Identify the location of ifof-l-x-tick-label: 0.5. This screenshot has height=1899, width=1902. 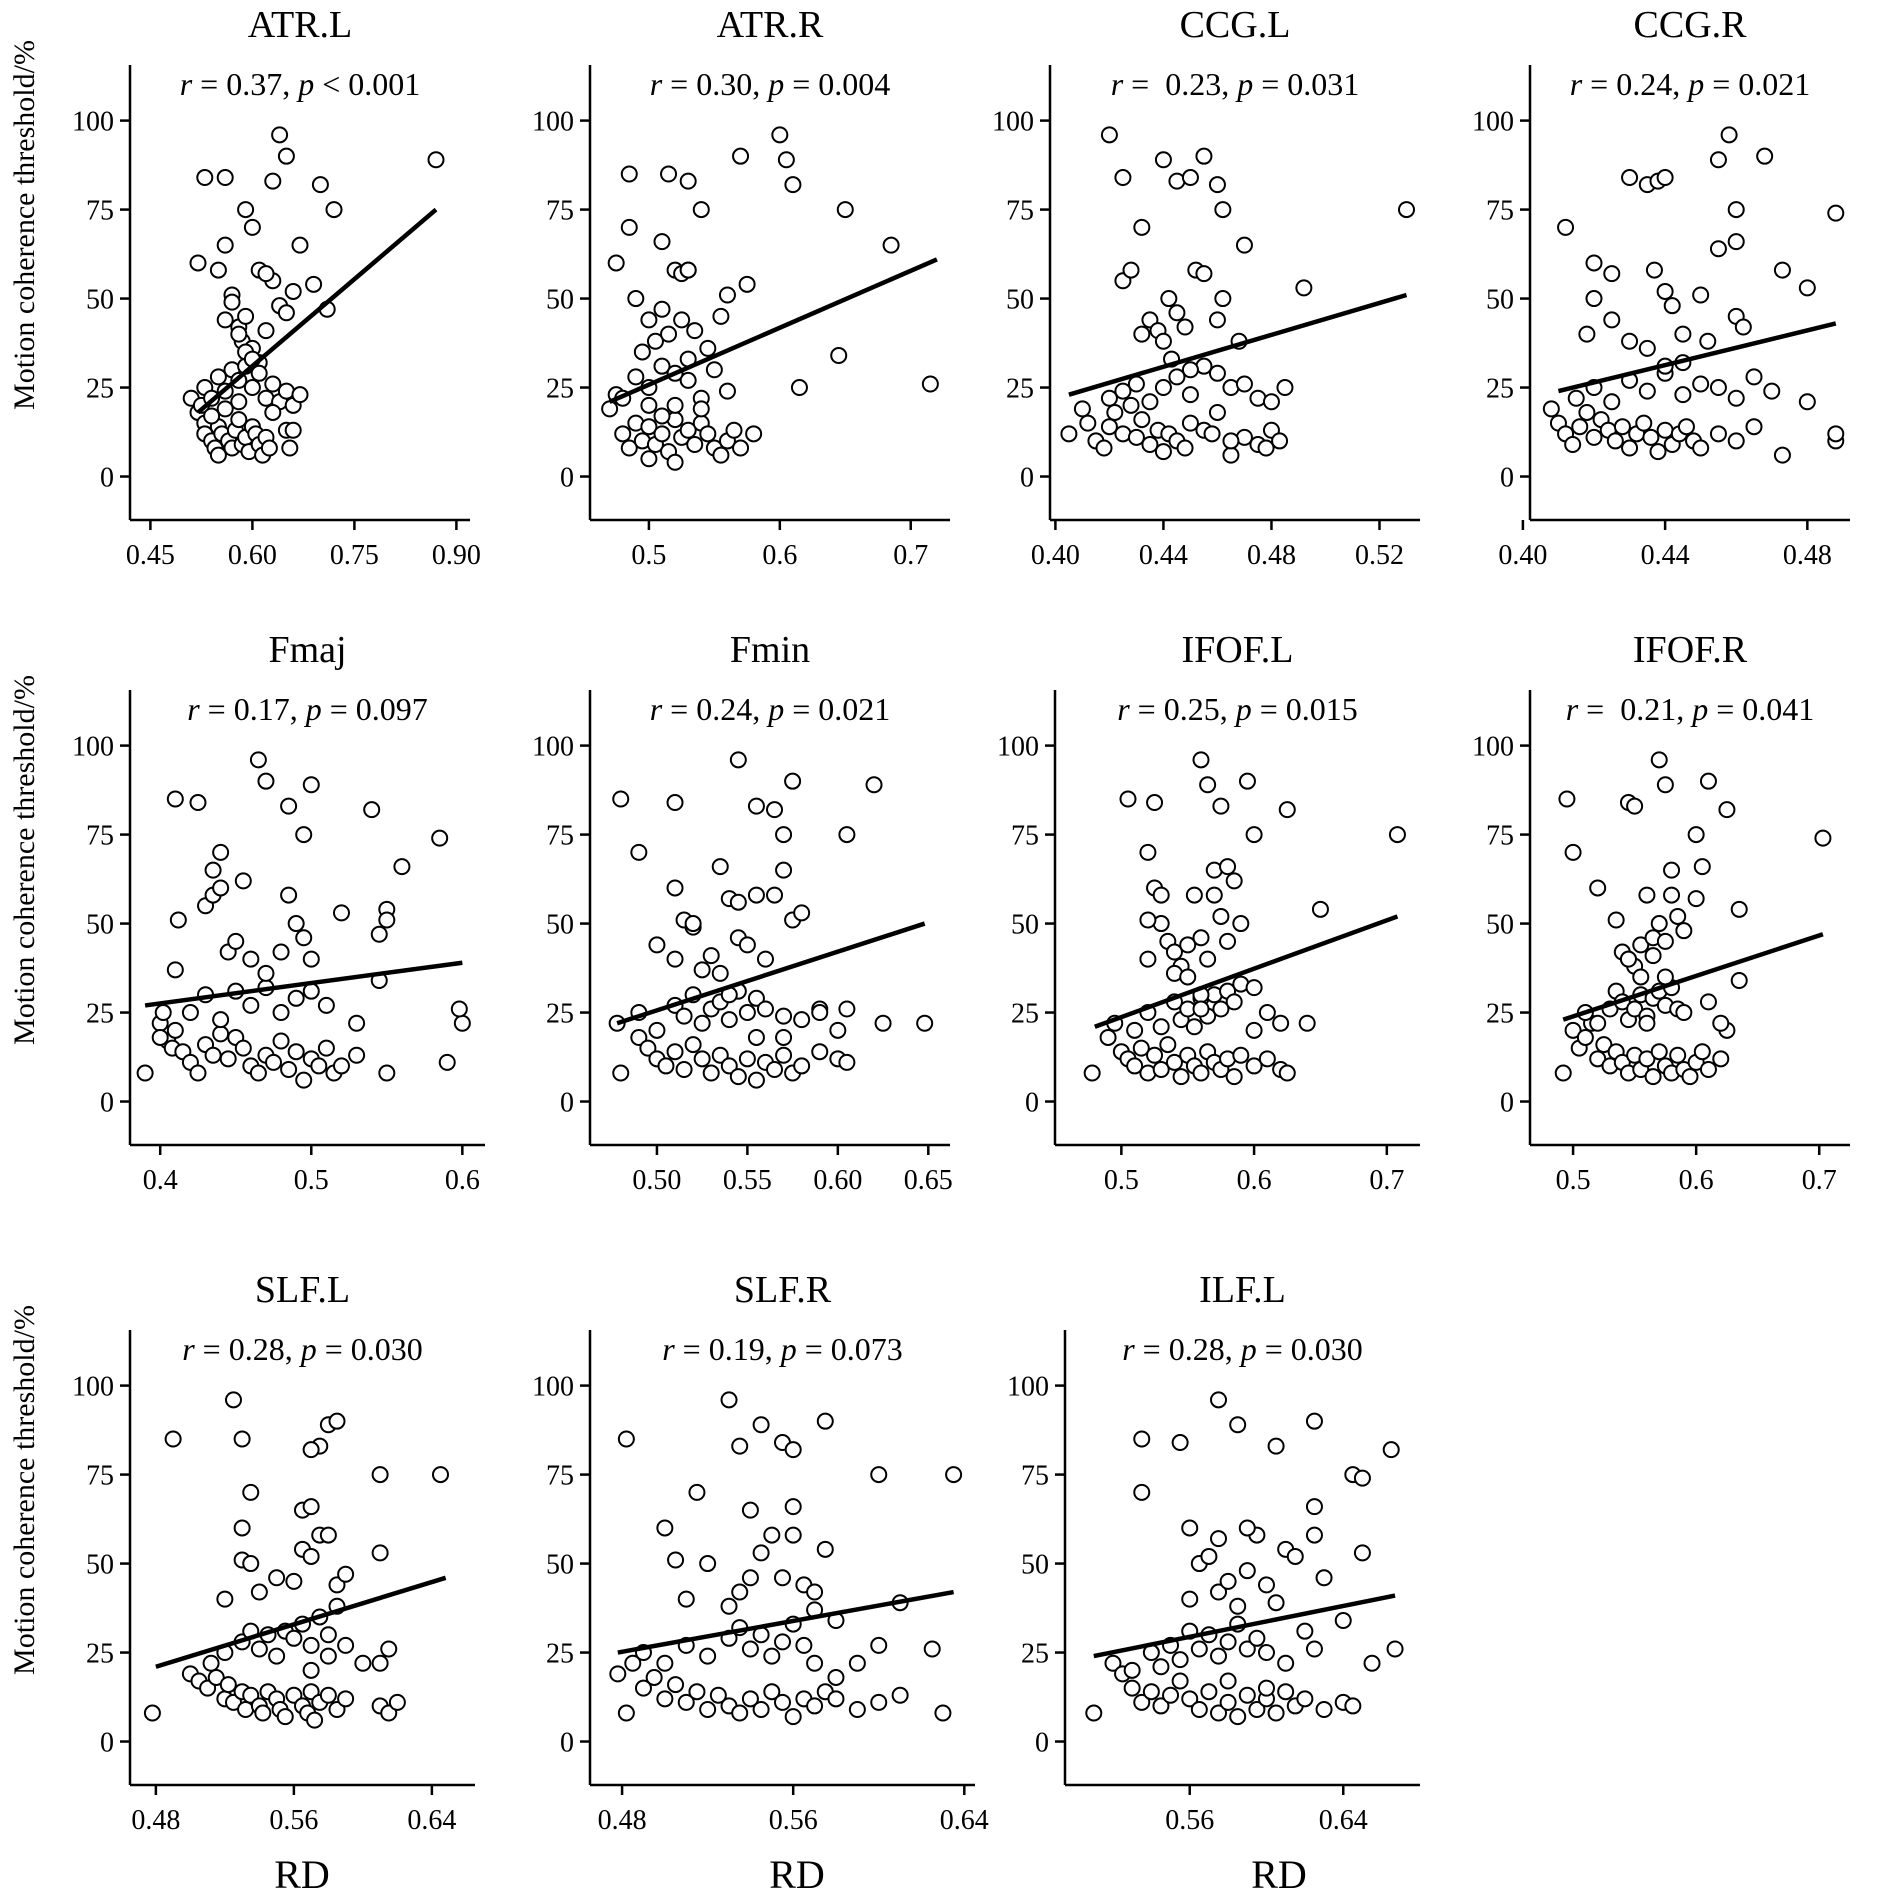
(1121, 1180).